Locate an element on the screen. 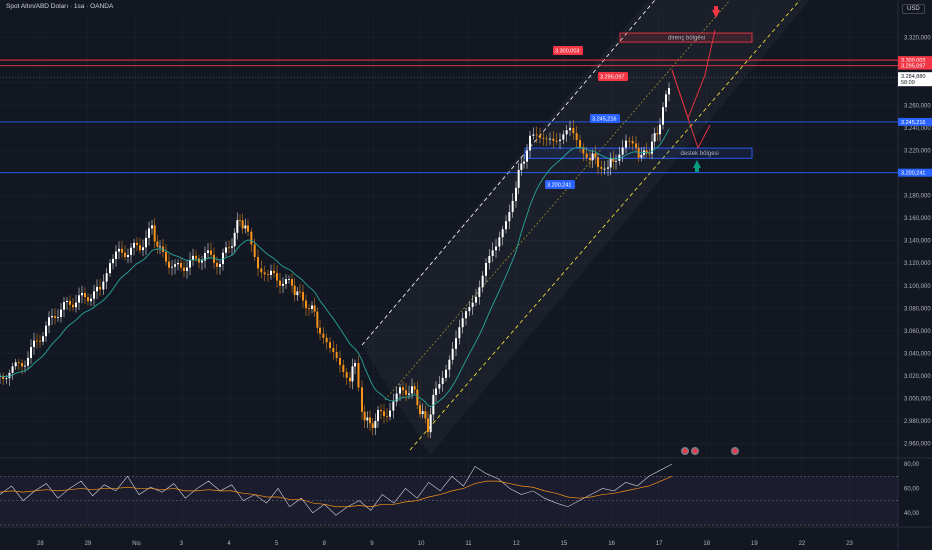  symbol-title: Spot Altın/ABD Doları · 1sa · OANDA is located at coordinates (60, 6).